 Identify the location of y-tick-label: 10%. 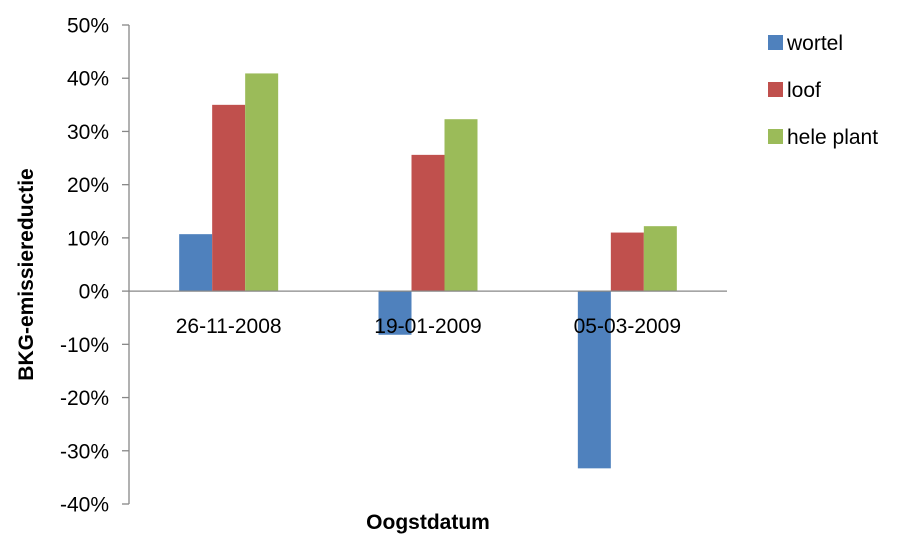
(88, 238).